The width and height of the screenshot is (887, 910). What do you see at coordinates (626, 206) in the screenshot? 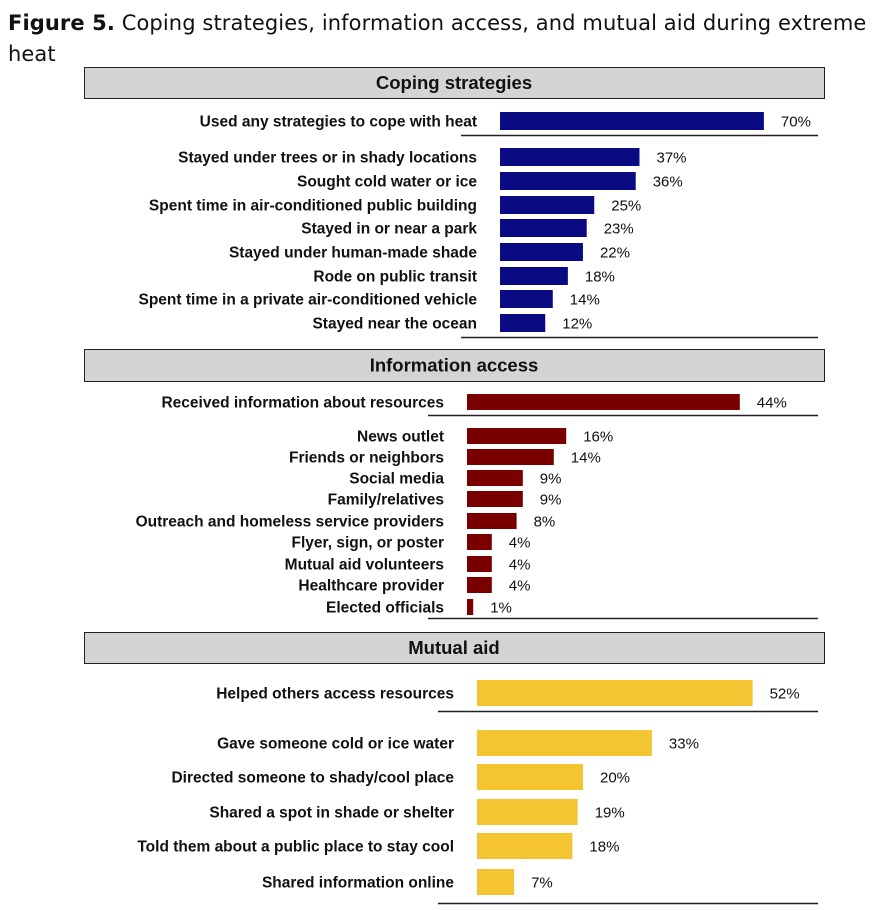
I see `data-label-coping-3: 25%` at bounding box center [626, 206].